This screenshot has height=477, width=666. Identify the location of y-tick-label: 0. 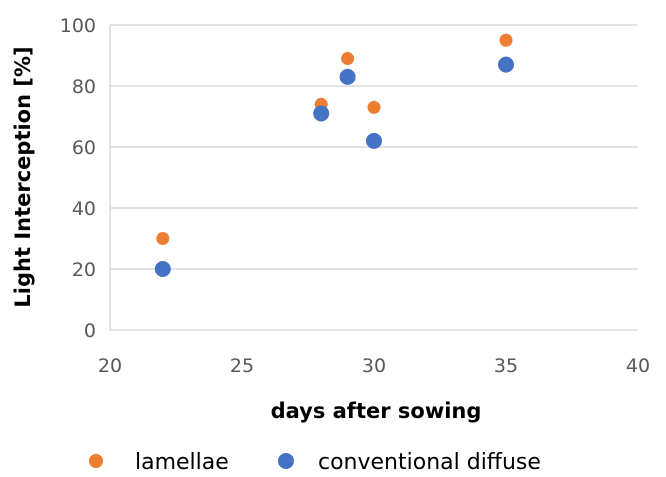
(90, 331).